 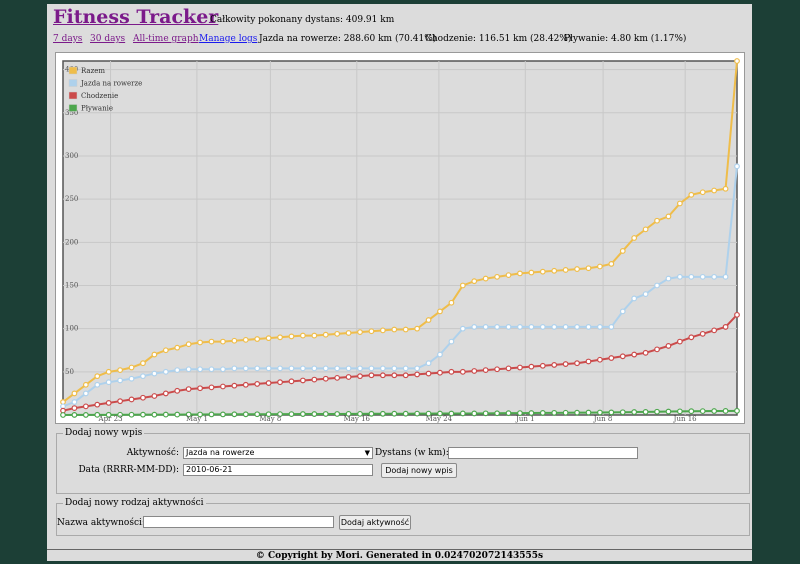 I want to click on nav-30days: 30 days, so click(x=107, y=39).